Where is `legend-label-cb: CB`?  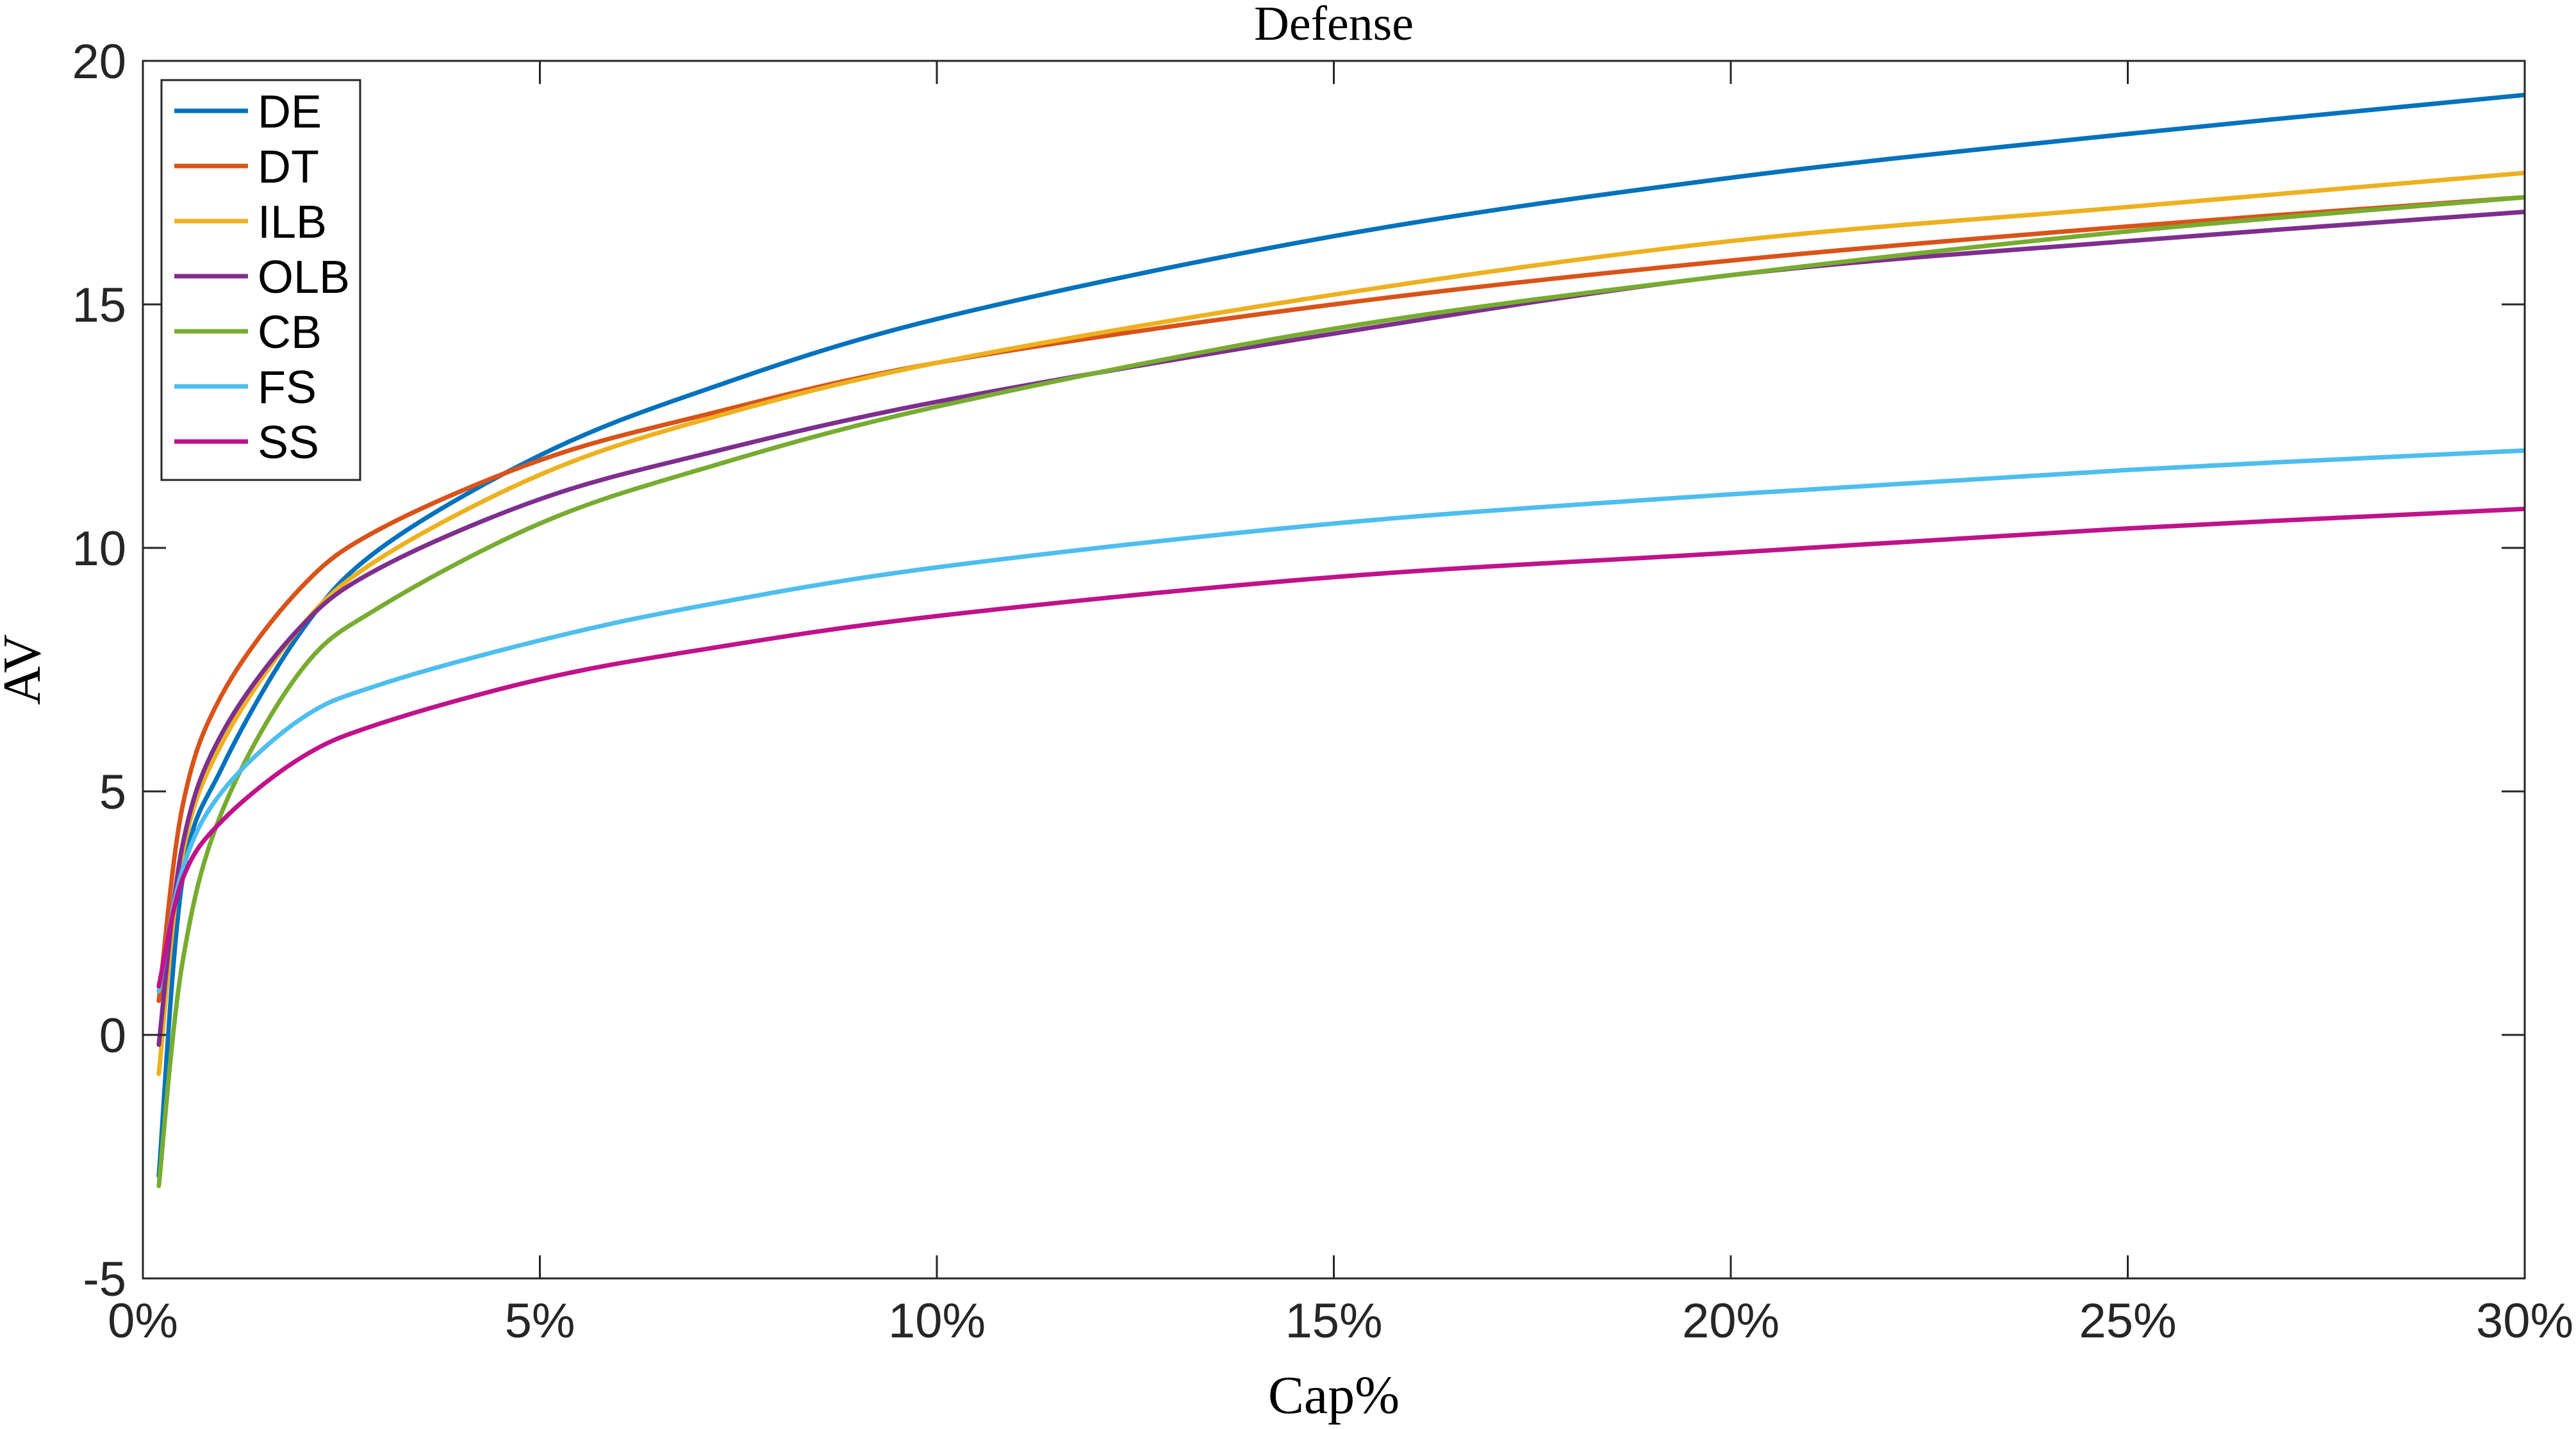 legend-label-cb: CB is located at coordinates (290, 332).